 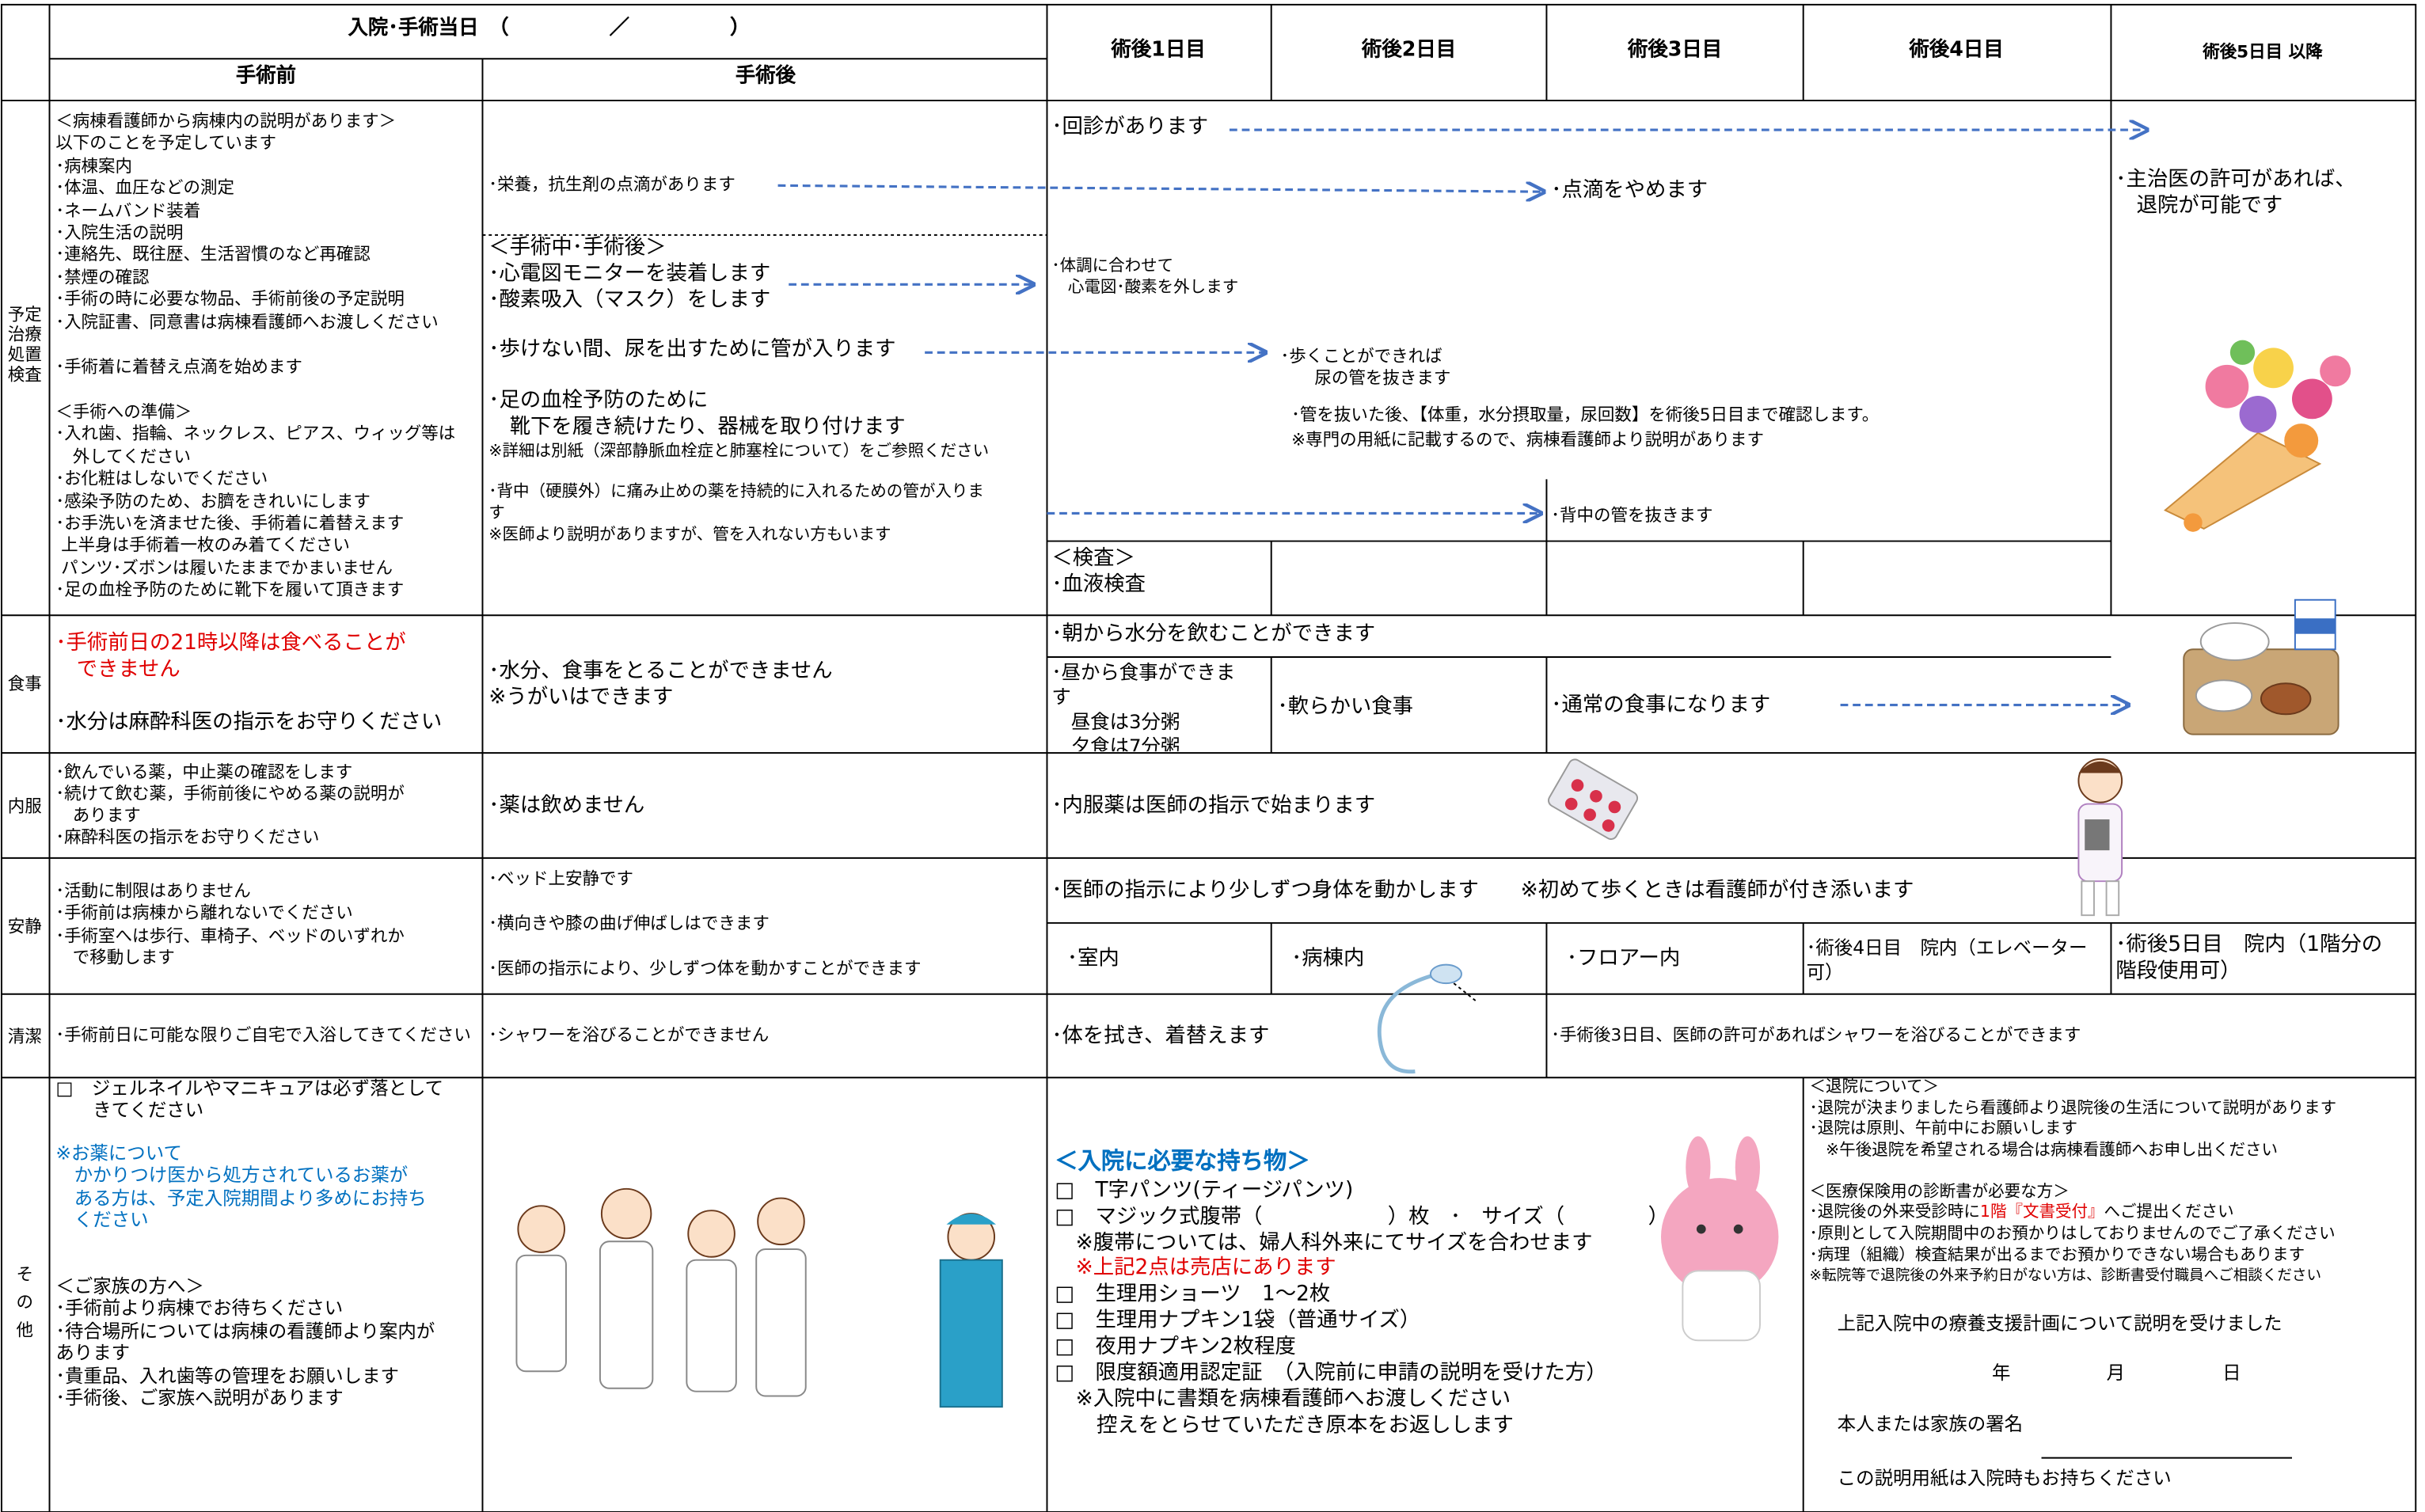 What do you see at coordinates (2249, 958) in the screenshot?
I see `text: ･術後5日目 院内（1階分の 階段使用可）` at bounding box center [2249, 958].